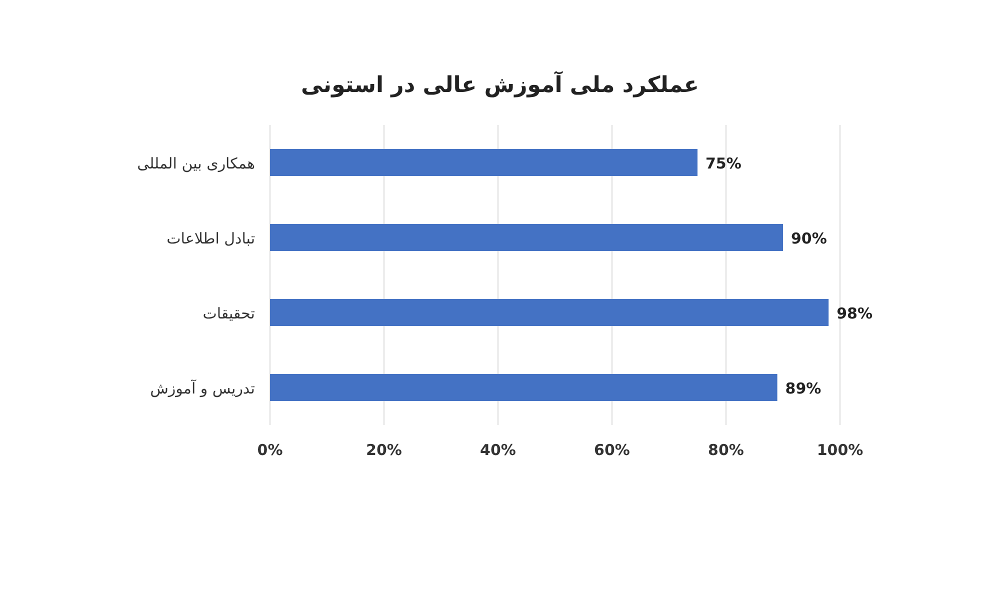 This screenshot has height=600, width=1000. Describe the element at coordinates (202, 388) in the screenshot. I see `y-tick-label: تدریس و آموزش` at that location.